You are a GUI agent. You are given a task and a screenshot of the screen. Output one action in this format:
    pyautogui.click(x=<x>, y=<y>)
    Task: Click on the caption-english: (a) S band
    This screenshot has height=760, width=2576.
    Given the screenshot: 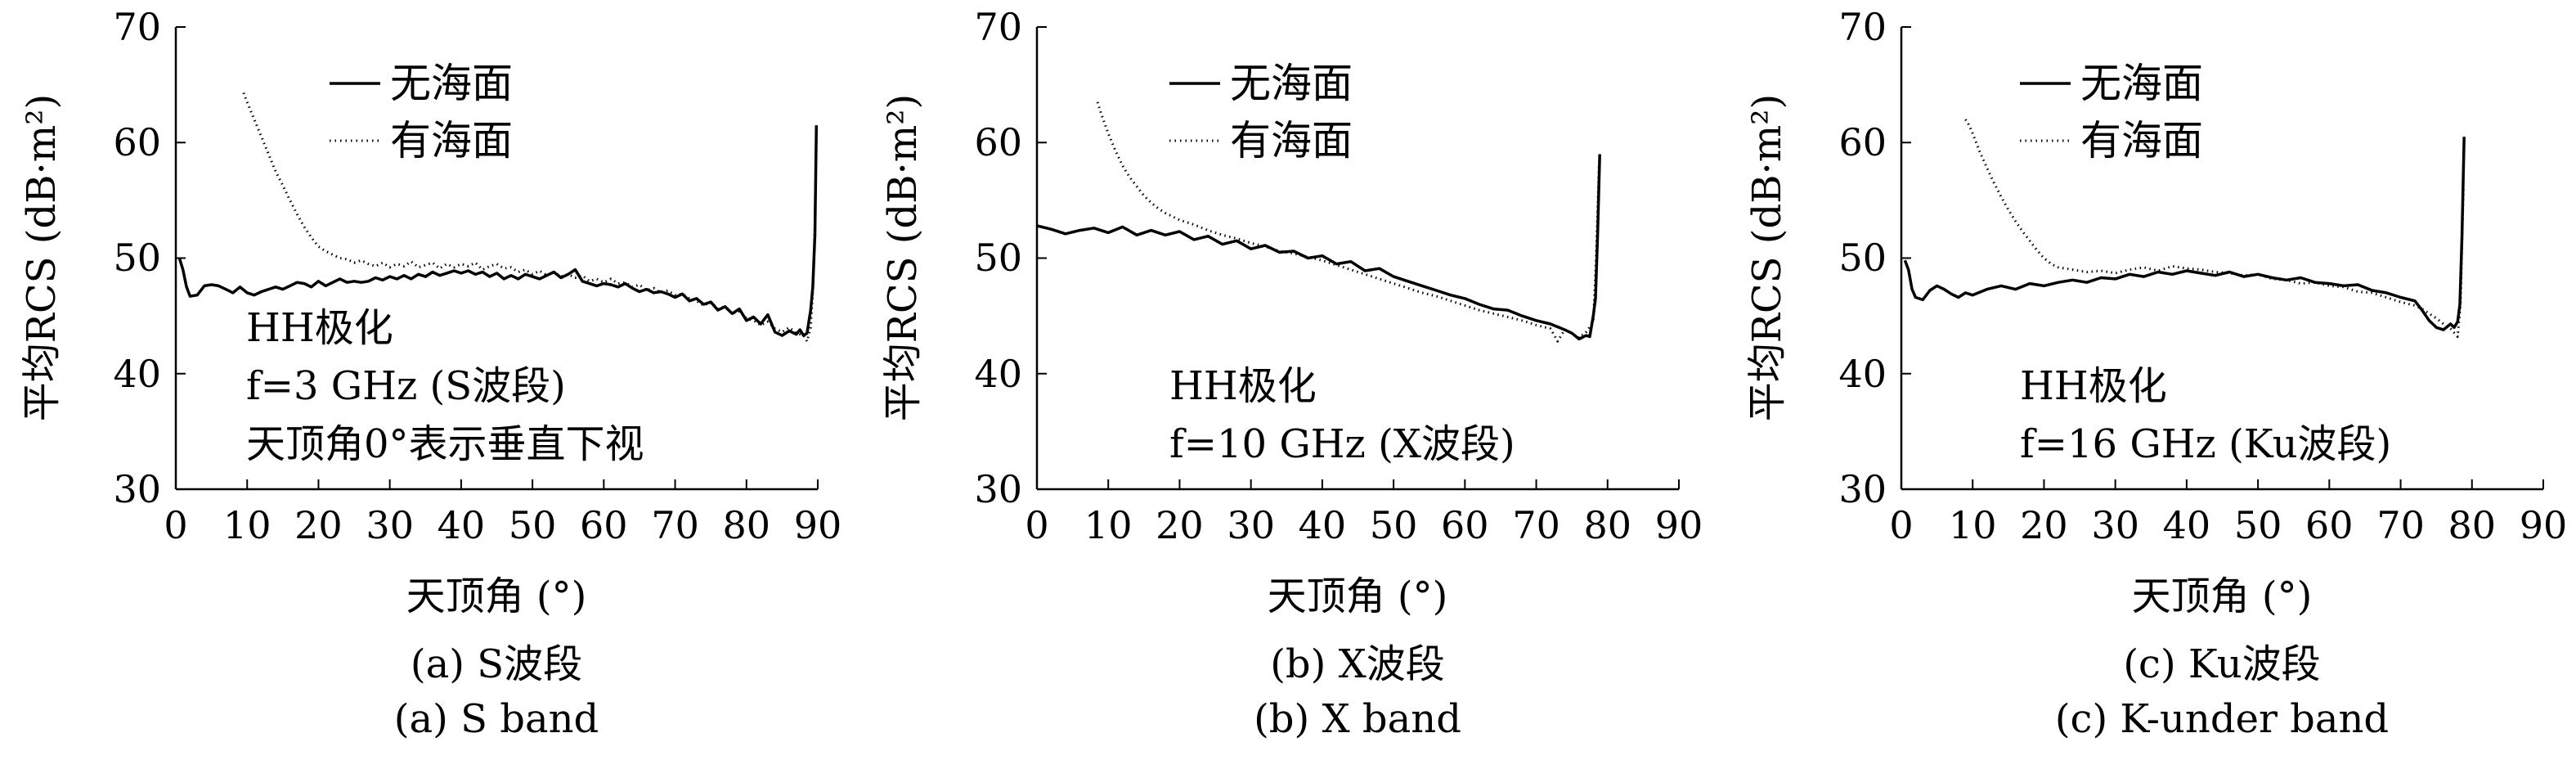 What is the action you would take?
    pyautogui.click(x=496, y=719)
    